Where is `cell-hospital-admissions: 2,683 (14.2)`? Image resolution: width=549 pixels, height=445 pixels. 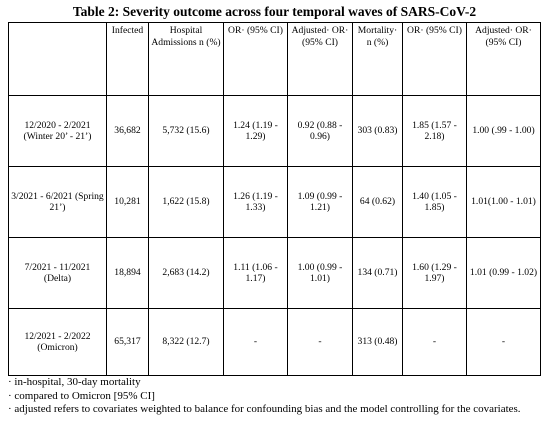 cell-hospital-admissions: 2,683 (14.2) is located at coordinates (186, 273).